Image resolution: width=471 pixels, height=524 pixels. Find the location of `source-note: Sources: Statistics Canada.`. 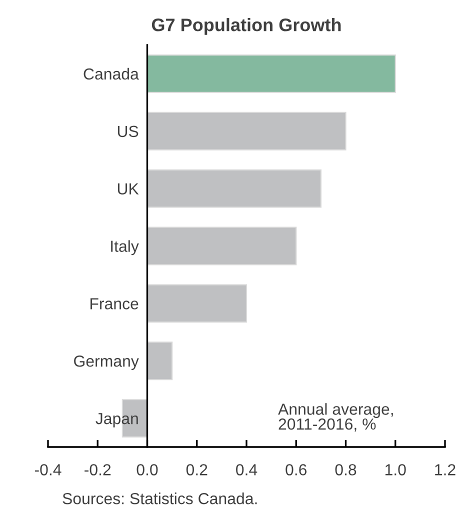

source-note: Sources: Statistics Canada. is located at coordinates (159, 498).